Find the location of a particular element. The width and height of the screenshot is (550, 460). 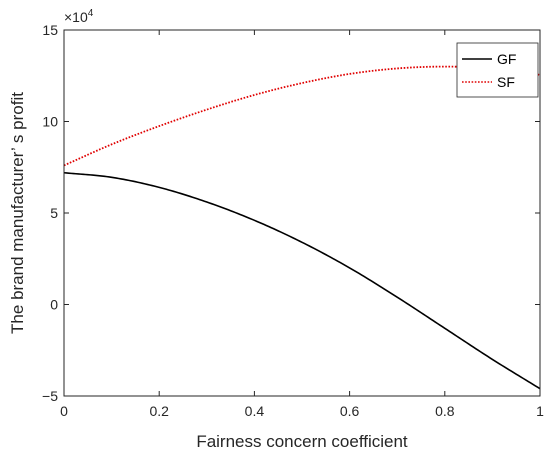

legend-label-gf: GF is located at coordinates (506, 59).